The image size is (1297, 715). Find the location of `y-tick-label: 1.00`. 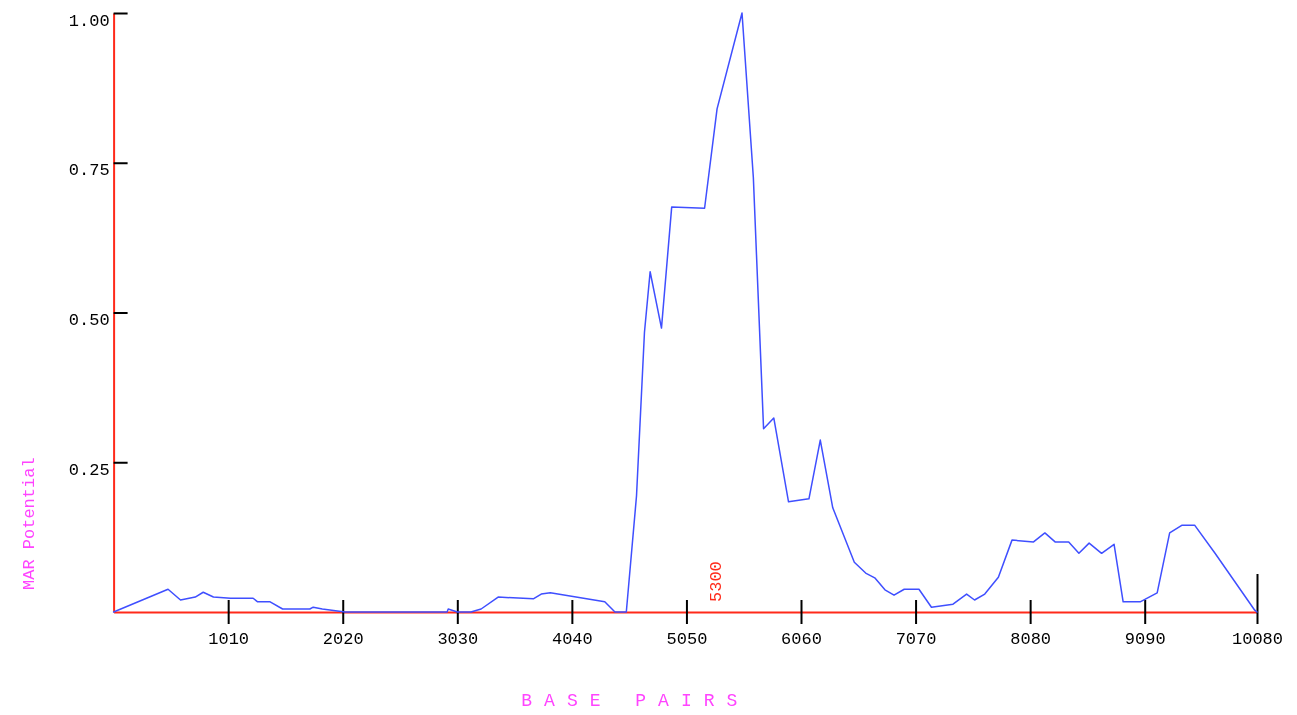

y-tick-label: 1.00 is located at coordinates (89, 21).